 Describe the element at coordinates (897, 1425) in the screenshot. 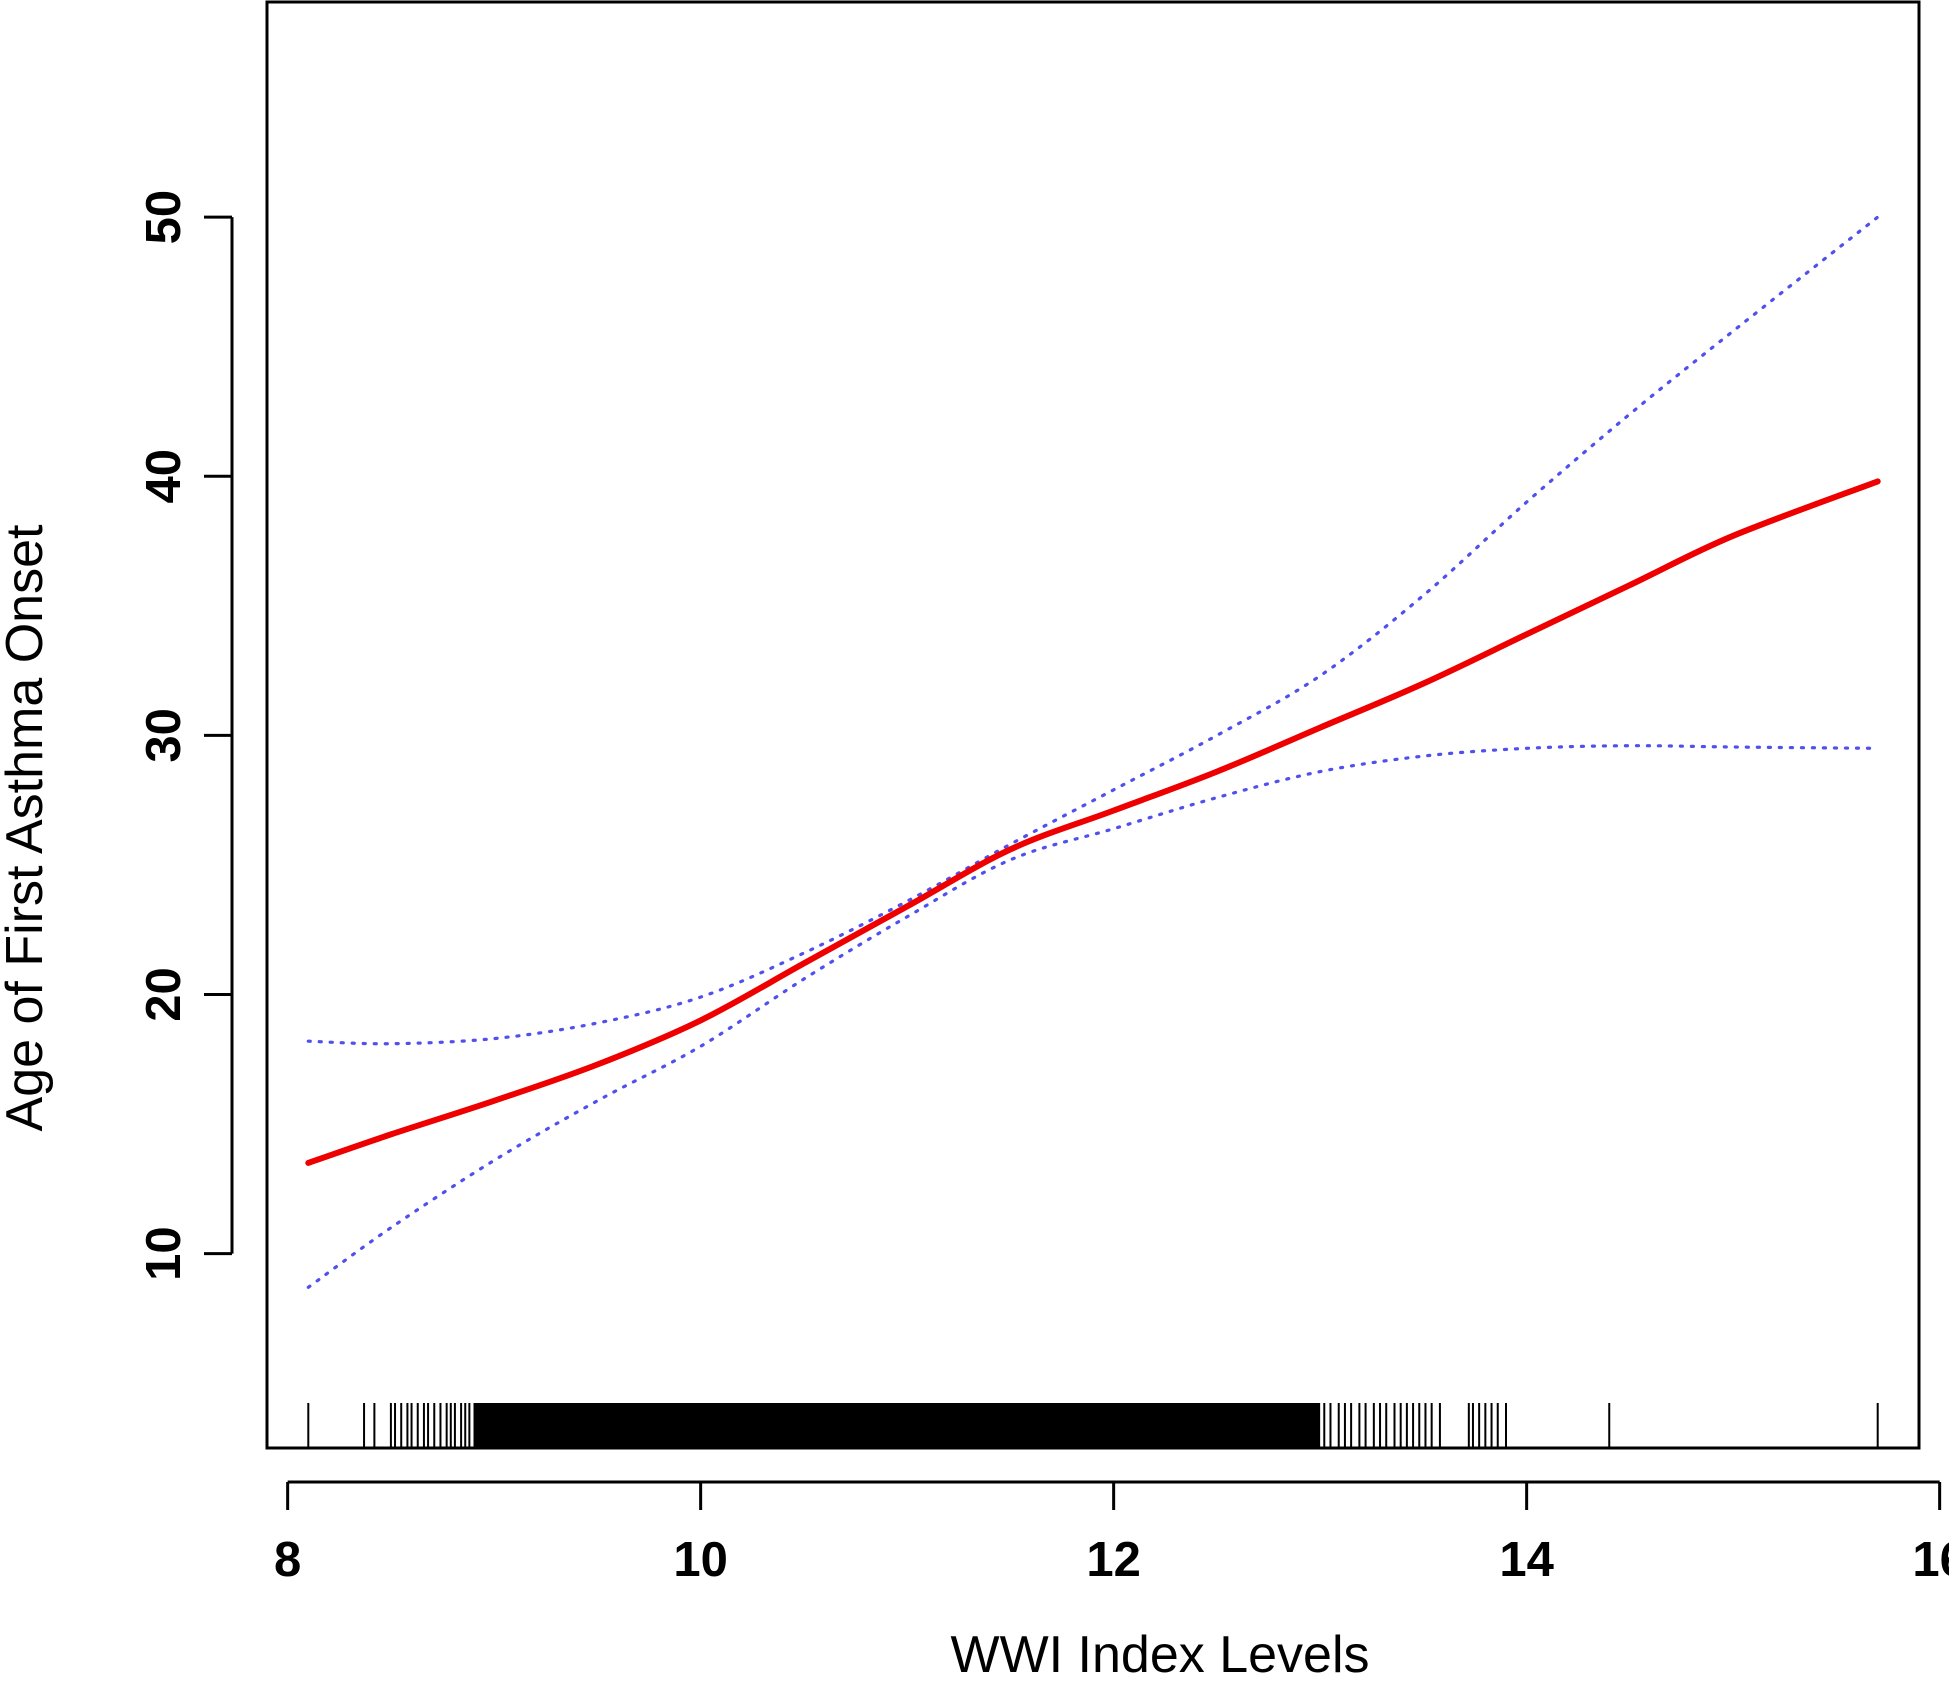

I see `rug-dense-band` at that location.